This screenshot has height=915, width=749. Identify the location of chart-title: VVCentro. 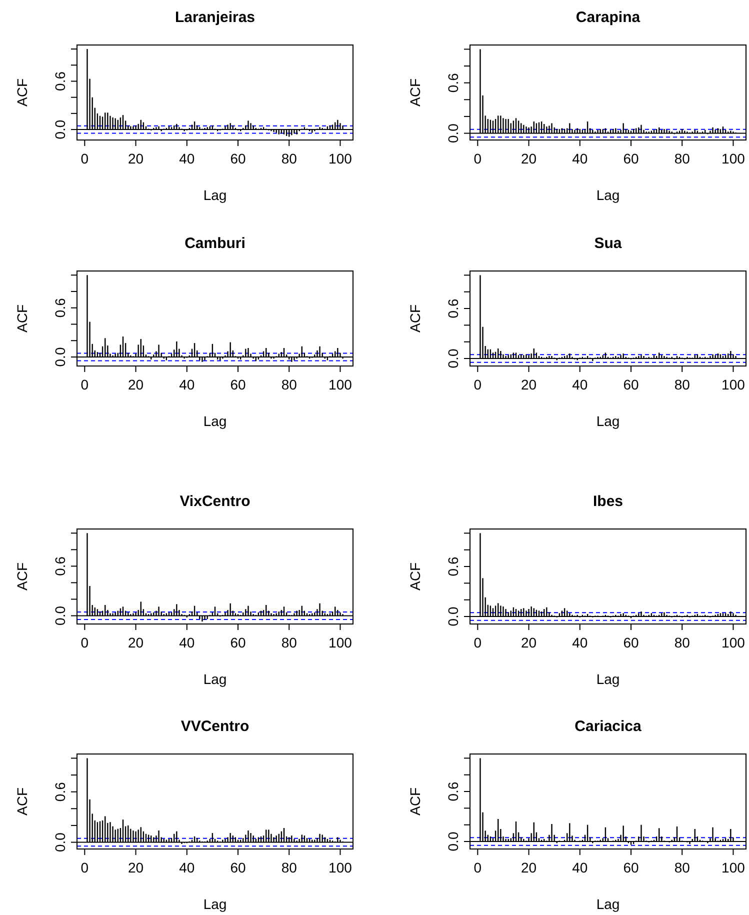
(215, 726).